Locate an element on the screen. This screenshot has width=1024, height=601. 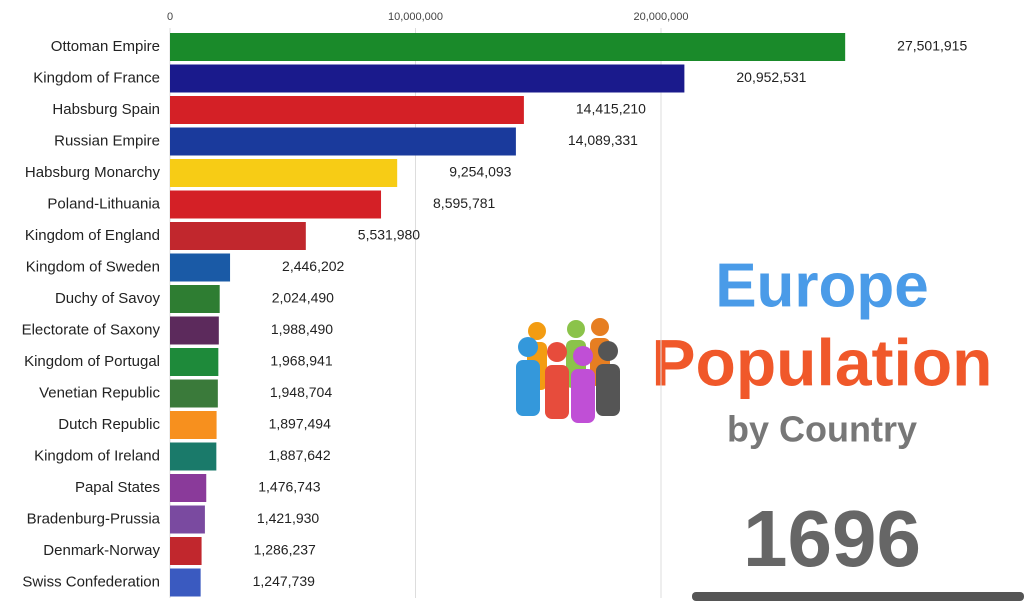
value-label: 27,501,915 is located at coordinates (932, 46).